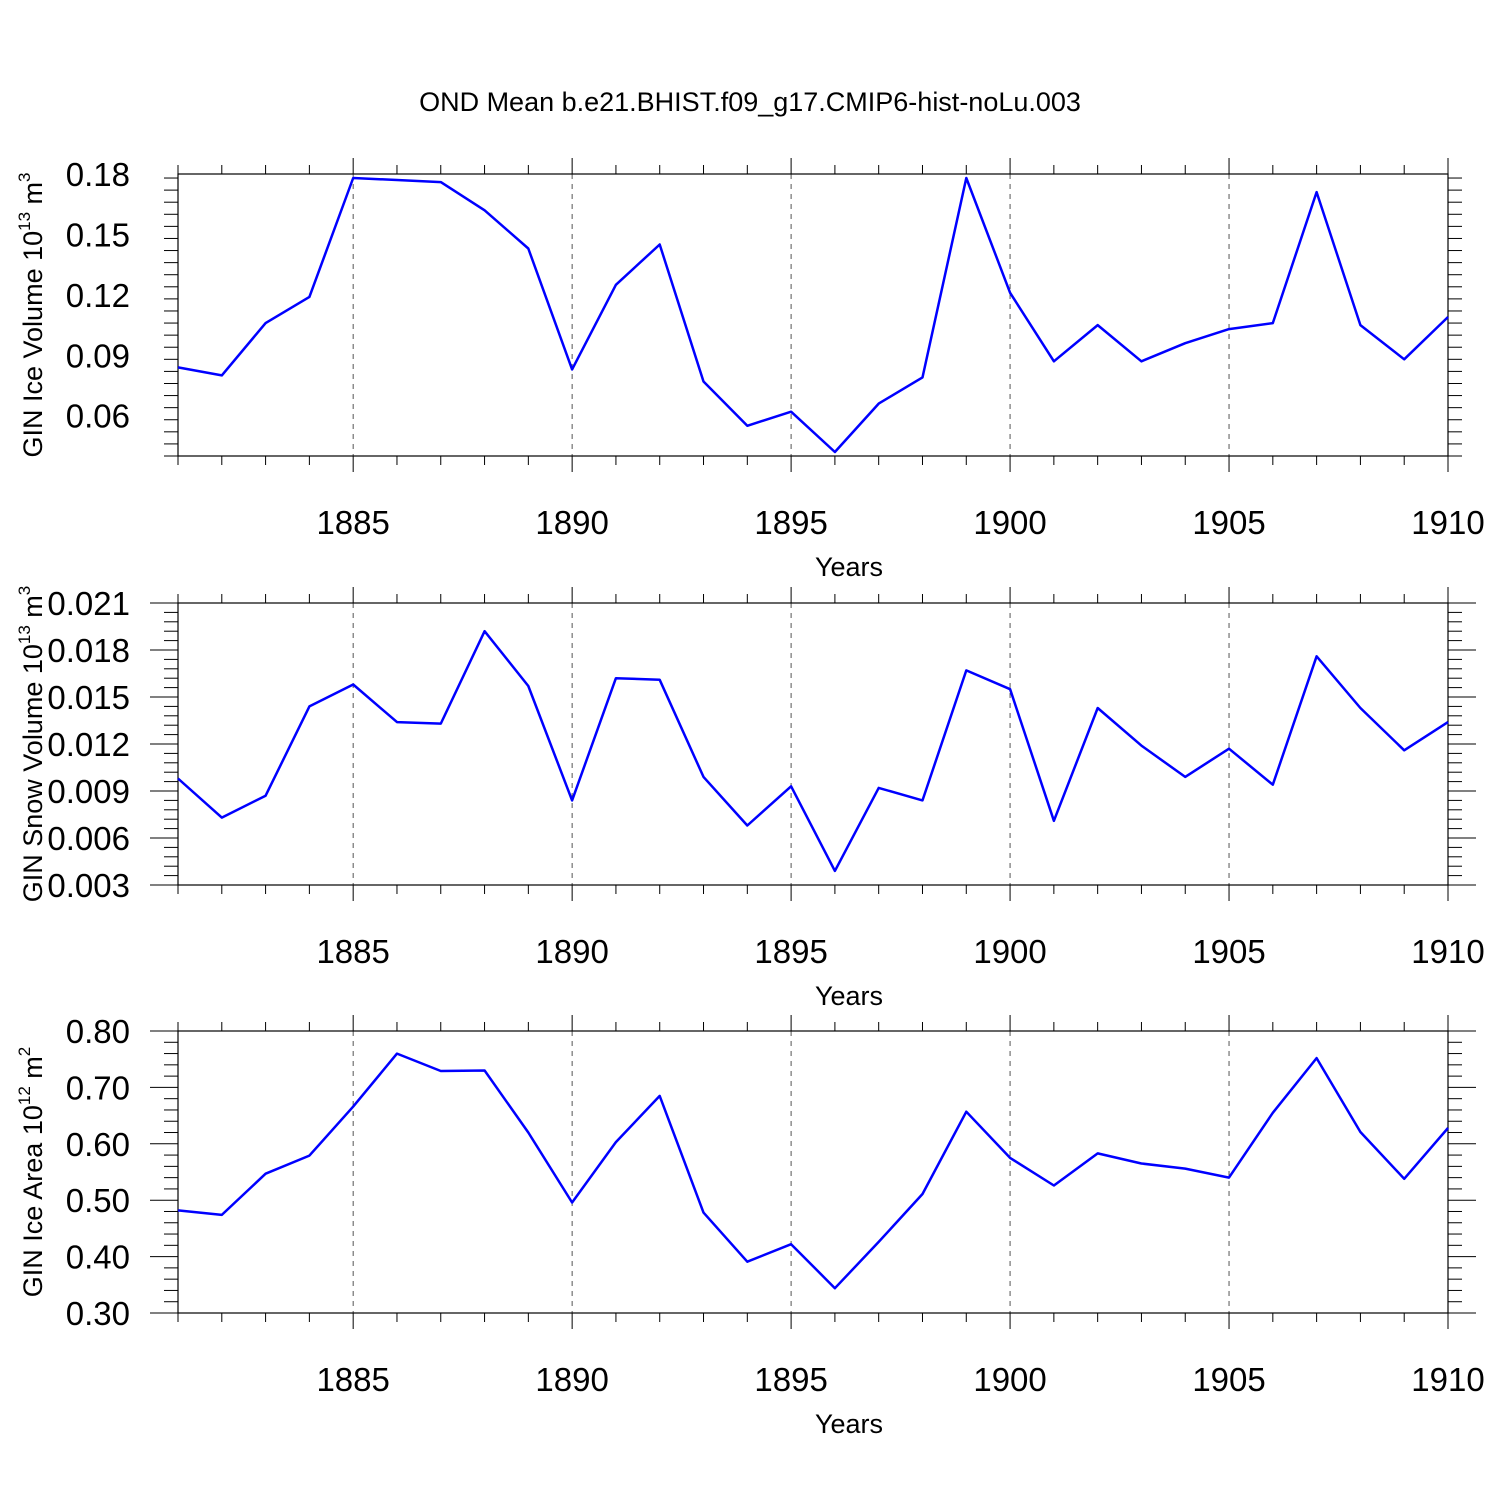  I want to click on y-axis-label: GIN Snow Volume 1013 m3, so click(31, 744).